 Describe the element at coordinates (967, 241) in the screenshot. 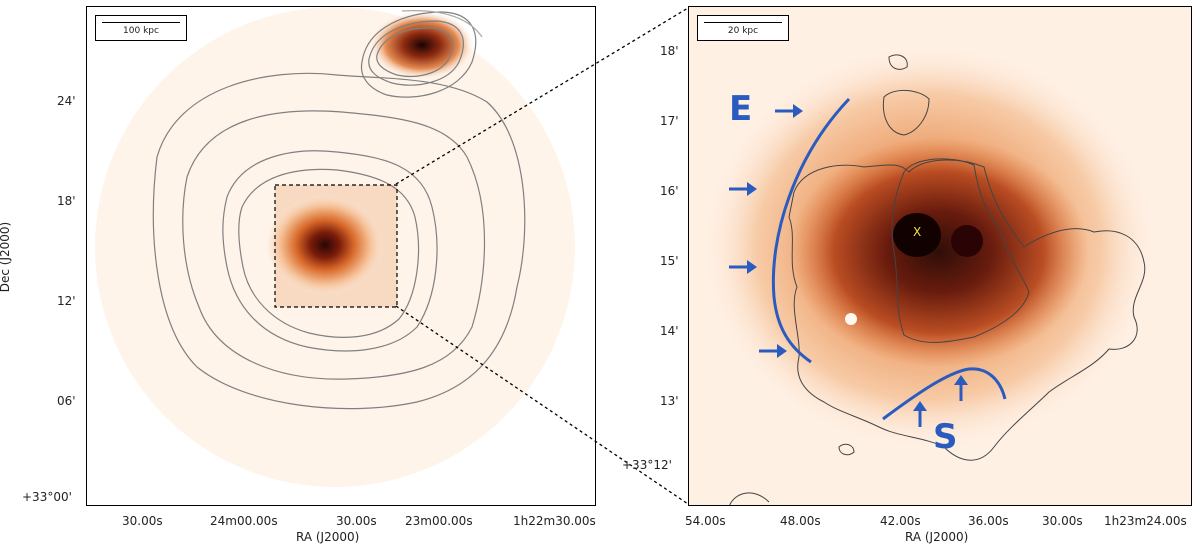

I see `right-second-peak` at that location.